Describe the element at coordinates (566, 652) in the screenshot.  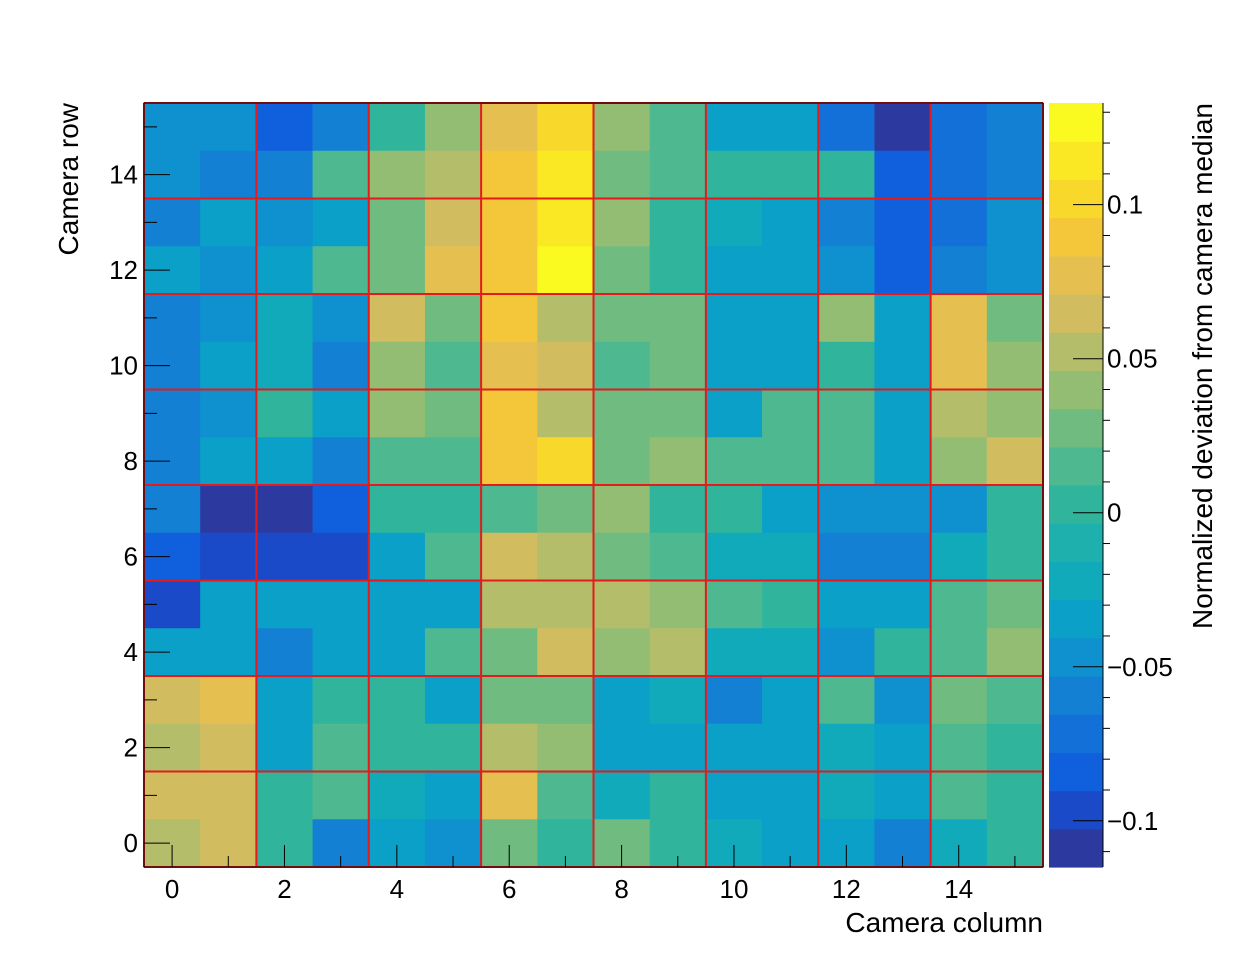
I see `heatmap-cell-r4-c7` at that location.